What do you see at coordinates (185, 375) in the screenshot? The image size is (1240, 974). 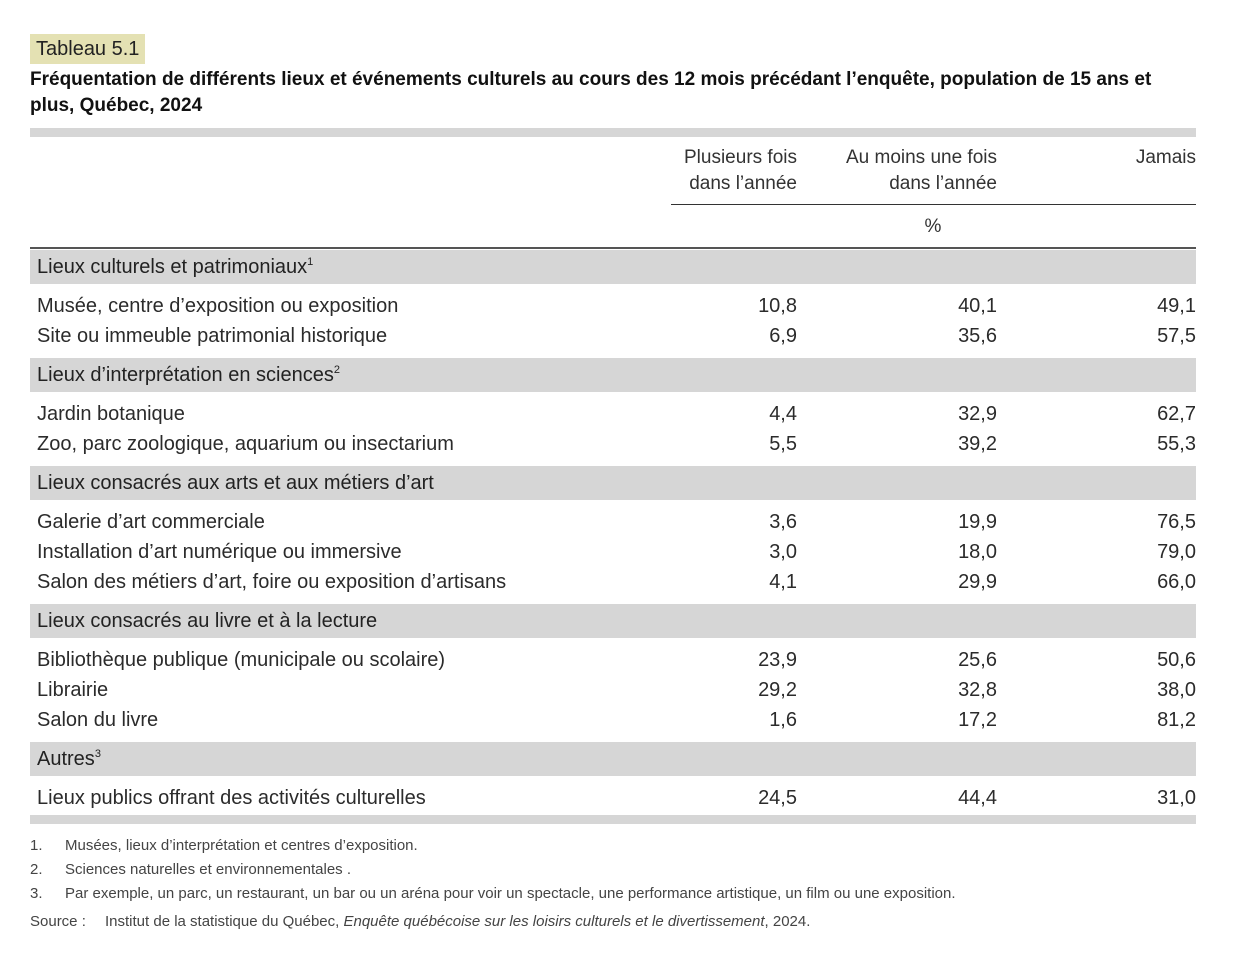 I see `section-label: Lieux d’interprétation en sciences` at bounding box center [185, 375].